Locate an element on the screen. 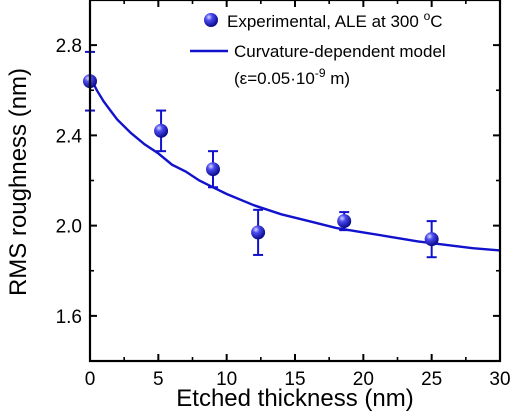  x-tick-label: 30 is located at coordinates (499, 379).